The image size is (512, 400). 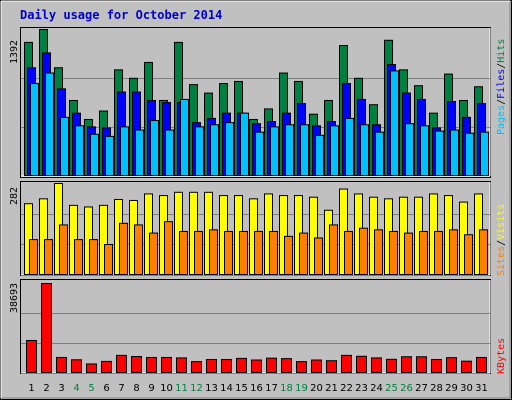 I want to click on x-tick-label: 17, so click(x=271, y=388).